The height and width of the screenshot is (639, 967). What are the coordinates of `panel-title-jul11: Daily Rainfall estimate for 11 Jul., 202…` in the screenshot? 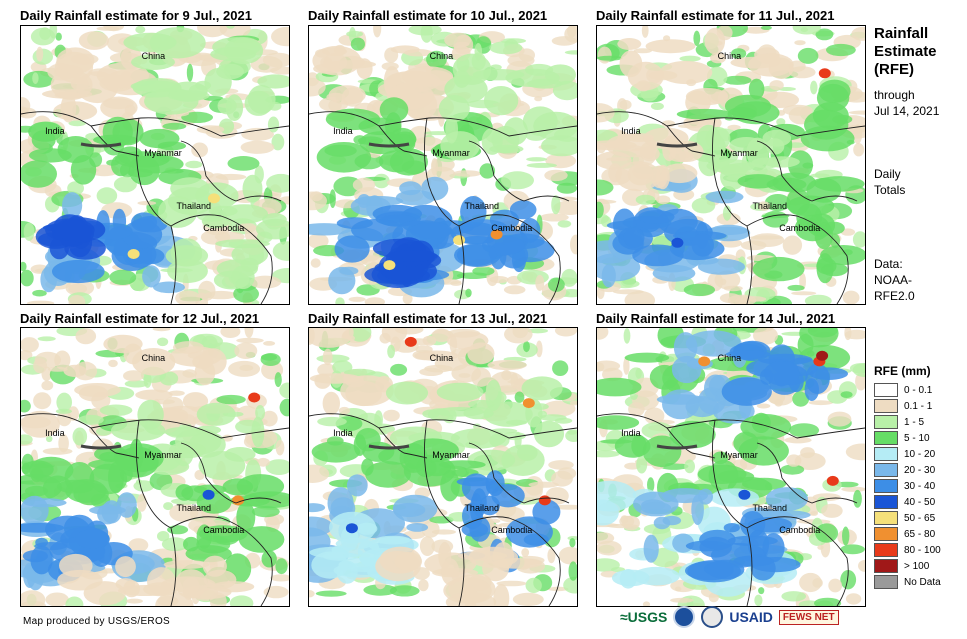 It's located at (715, 15).